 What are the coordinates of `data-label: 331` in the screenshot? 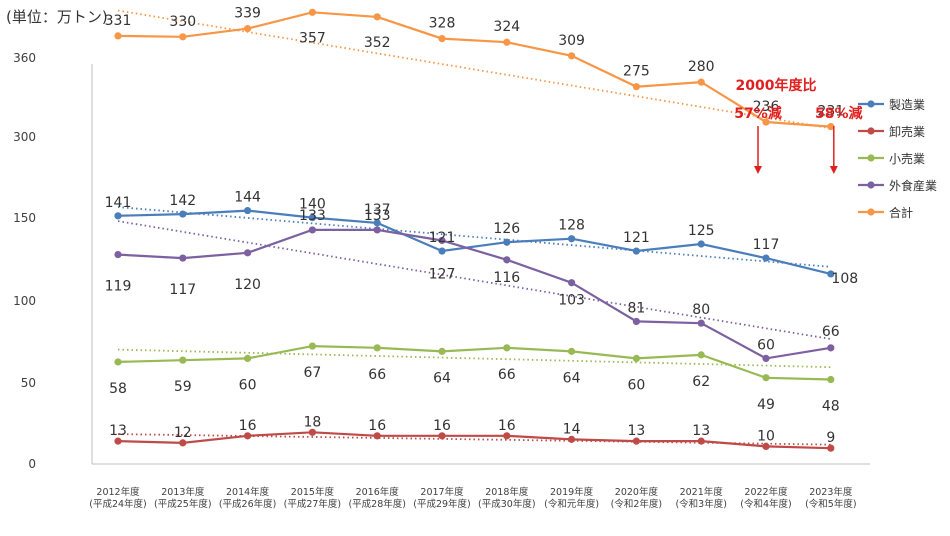 It's located at (118, 21).